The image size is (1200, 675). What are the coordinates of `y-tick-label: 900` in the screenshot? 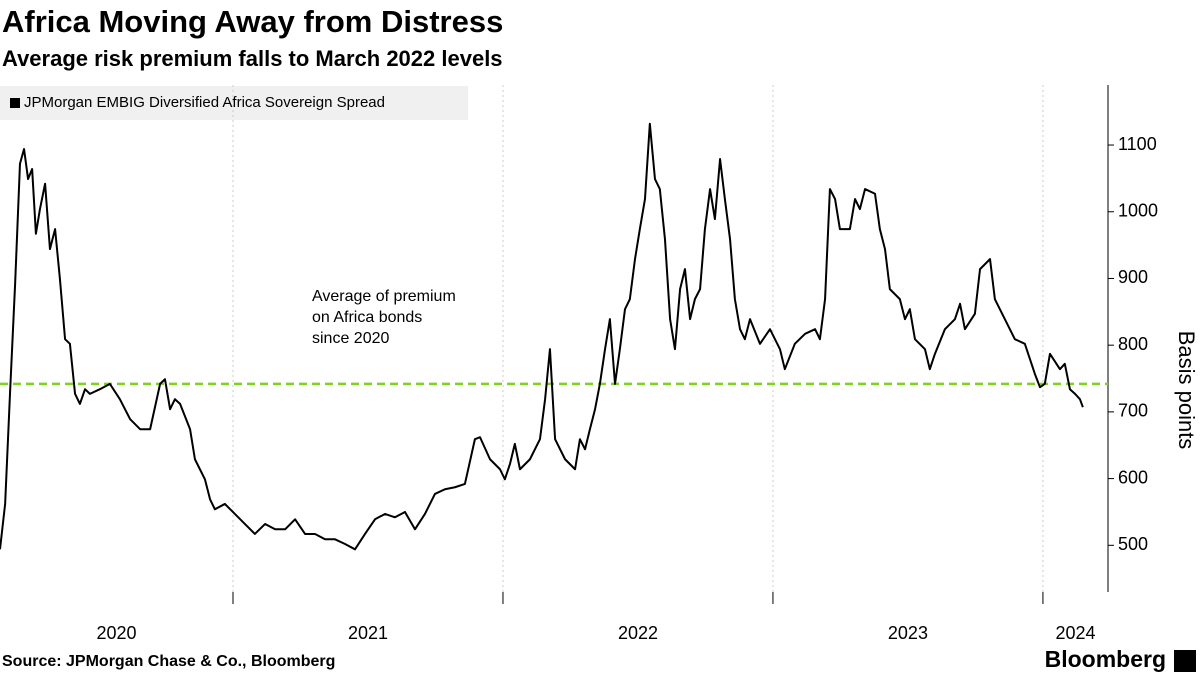 It's located at (1133, 277).